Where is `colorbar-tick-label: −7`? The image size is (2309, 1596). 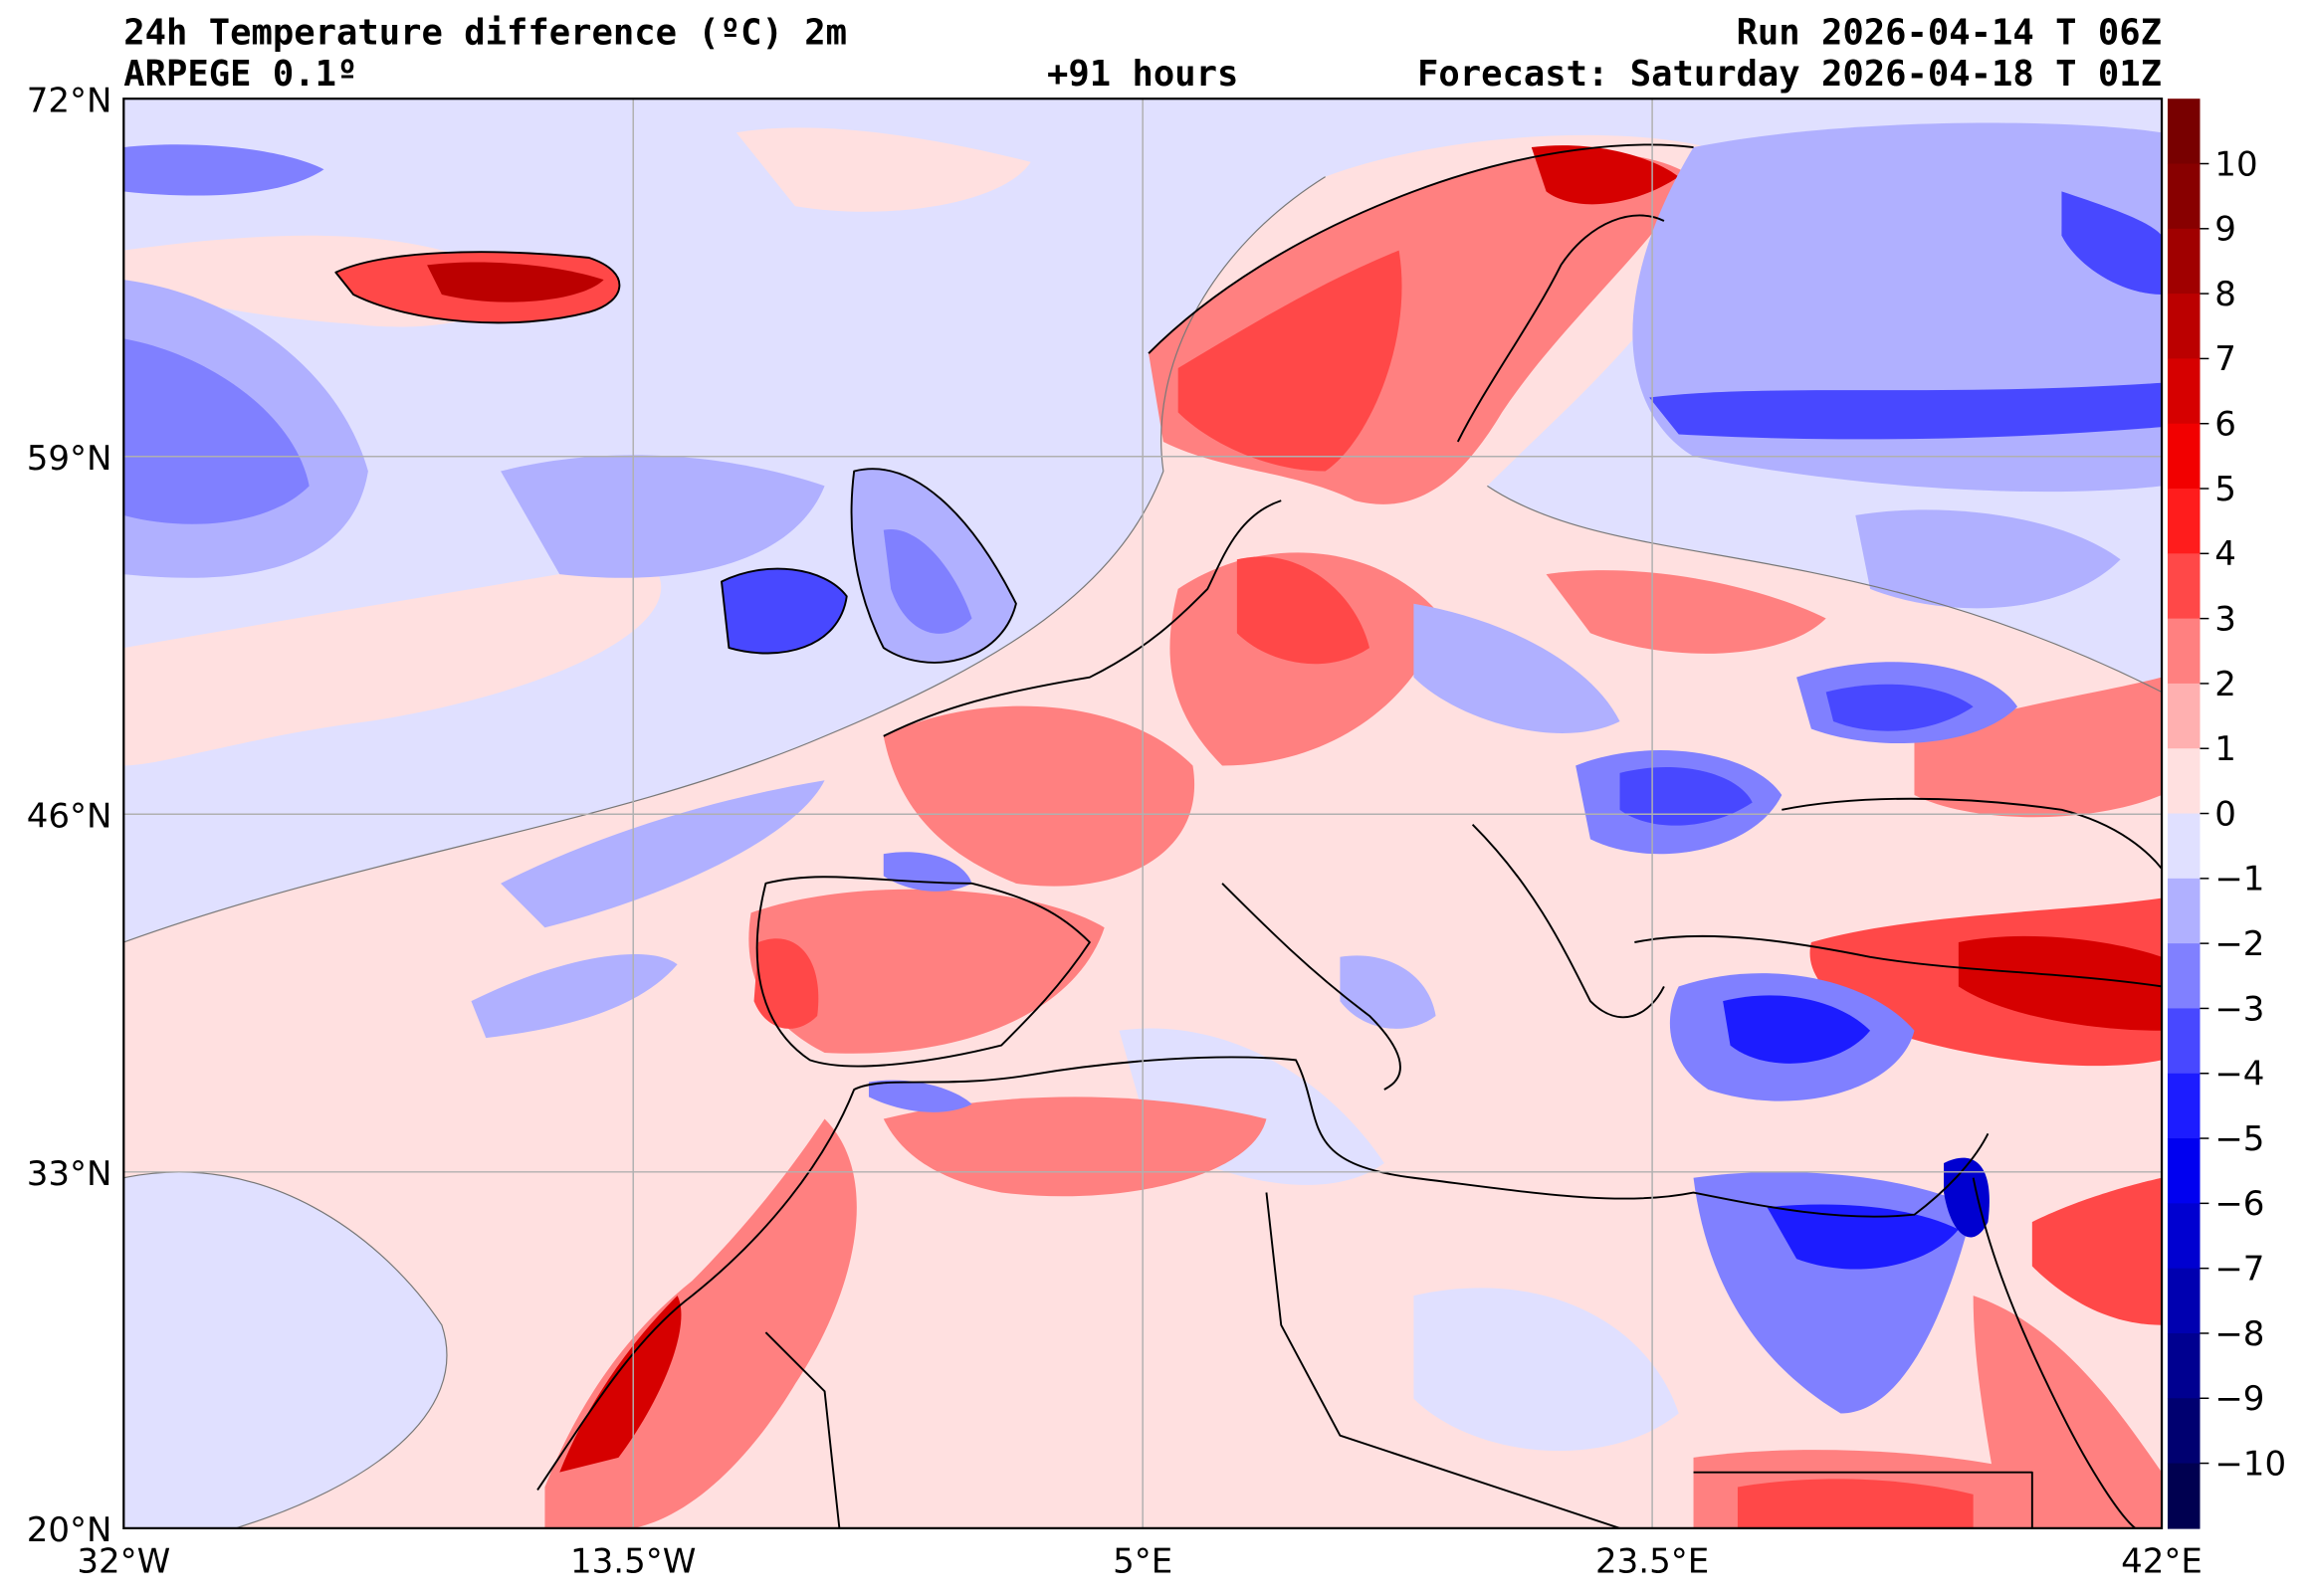
colorbar-tick-label: −7 is located at coordinates (2239, 1269).